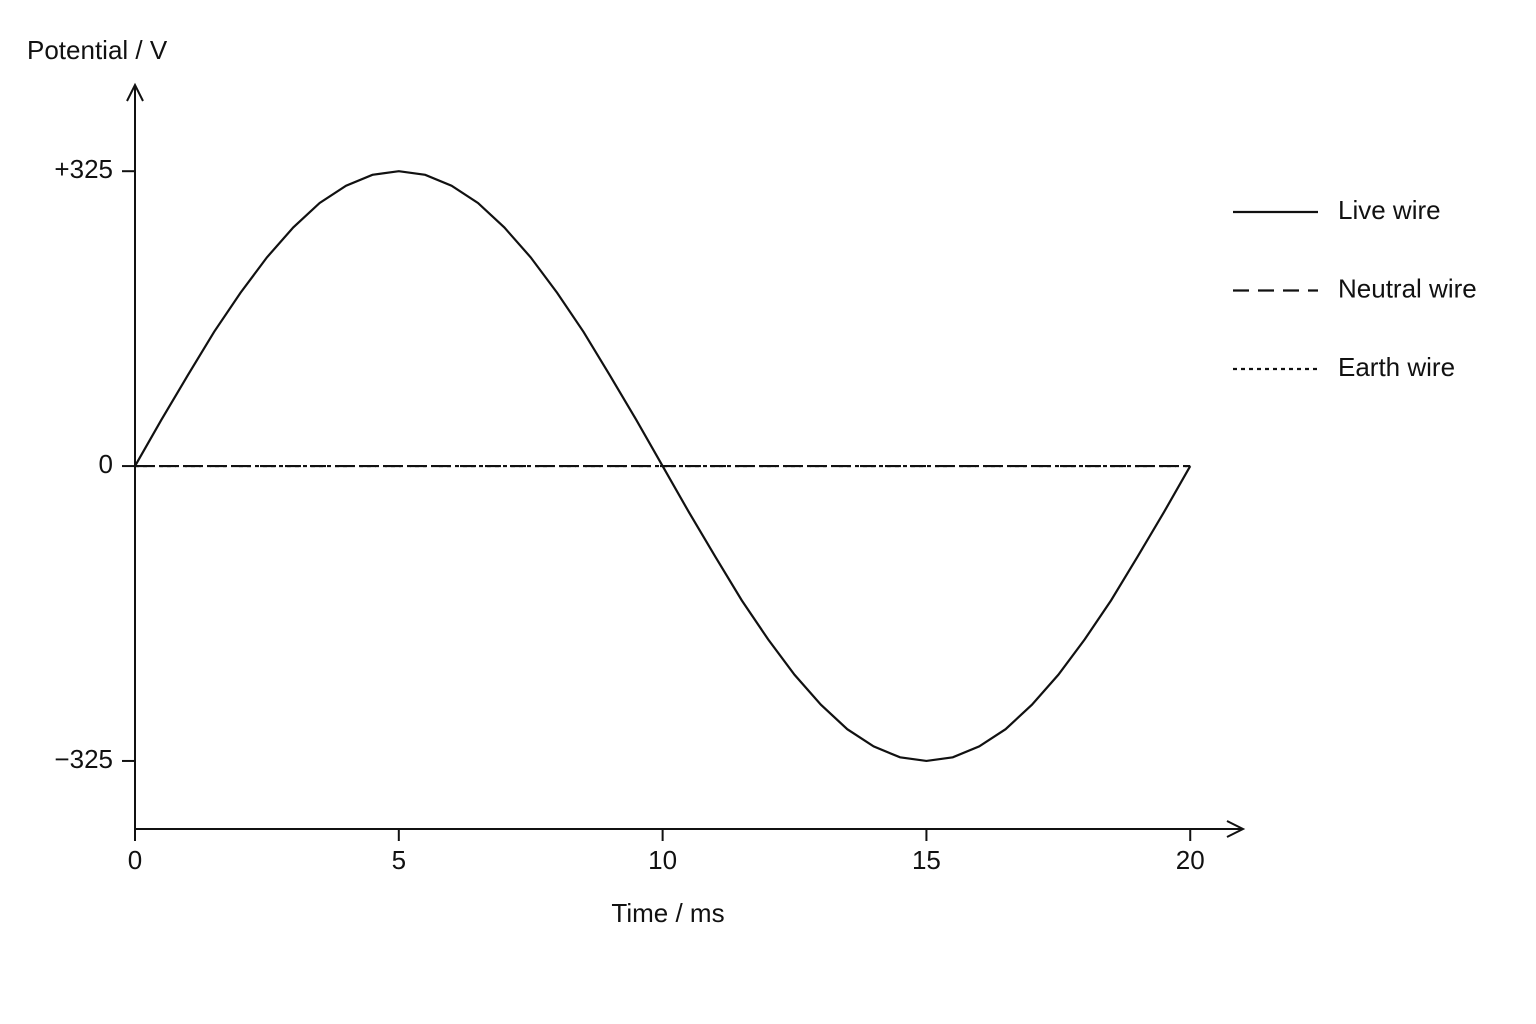 The width and height of the screenshot is (1536, 1024). Describe the element at coordinates (667, 913) in the screenshot. I see `x-axis-label: Time / ms` at that location.